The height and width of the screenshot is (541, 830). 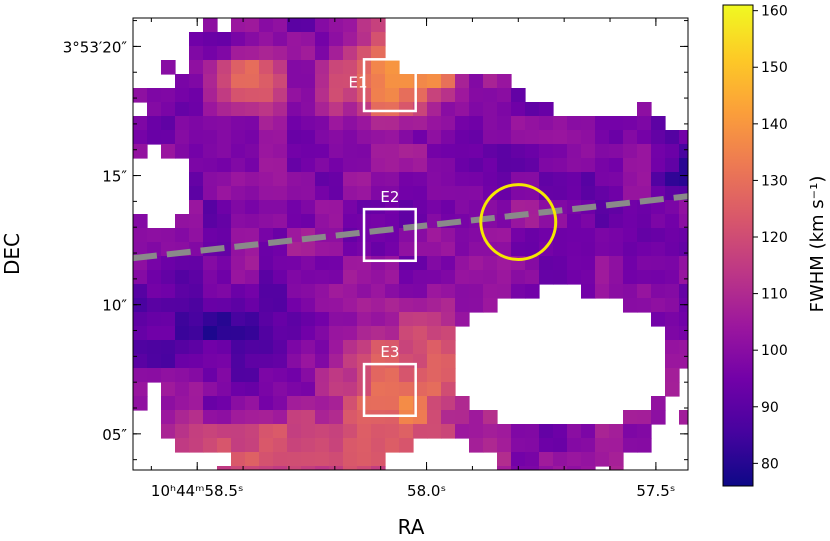 I want to click on colorbar: 80 90 100 110 120 130 140 150 160 FWHM (km s⁻¹), so click(x=775, y=245).